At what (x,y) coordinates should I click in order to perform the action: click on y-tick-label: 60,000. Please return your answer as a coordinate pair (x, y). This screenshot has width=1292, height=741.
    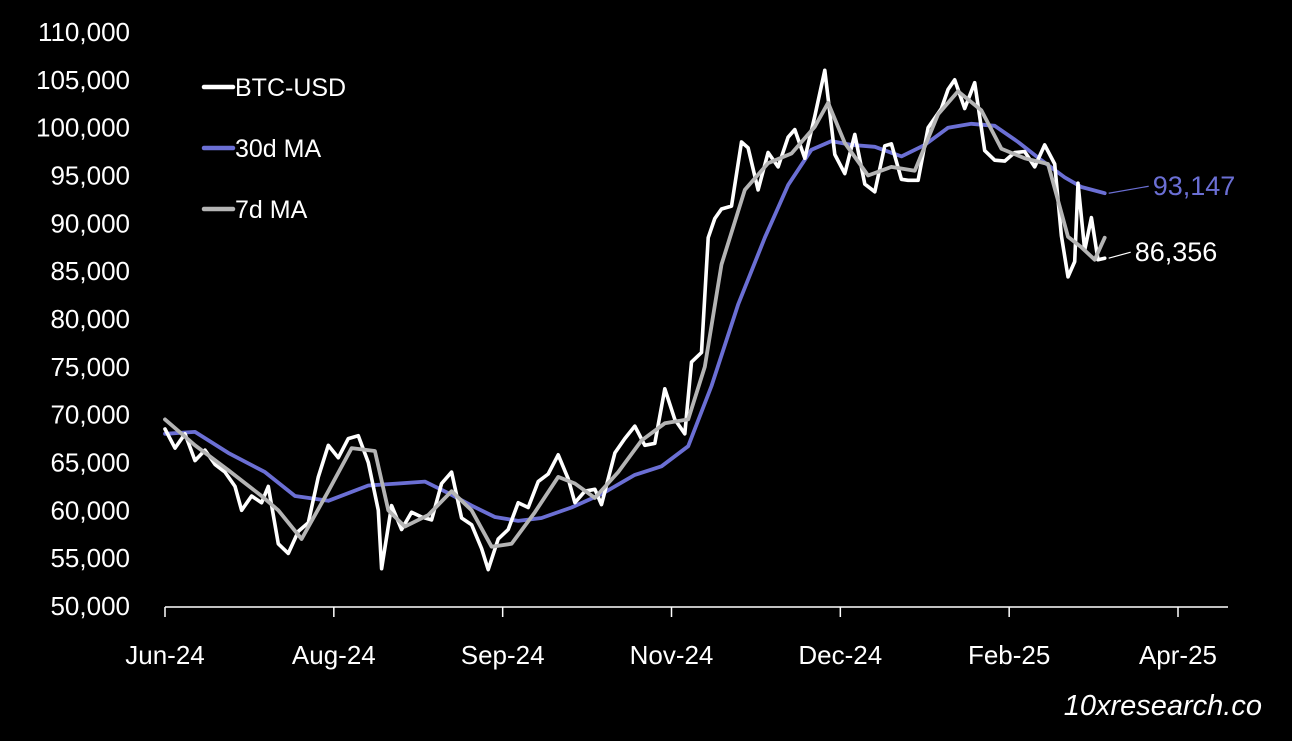
    Looking at the image, I should click on (90, 510).